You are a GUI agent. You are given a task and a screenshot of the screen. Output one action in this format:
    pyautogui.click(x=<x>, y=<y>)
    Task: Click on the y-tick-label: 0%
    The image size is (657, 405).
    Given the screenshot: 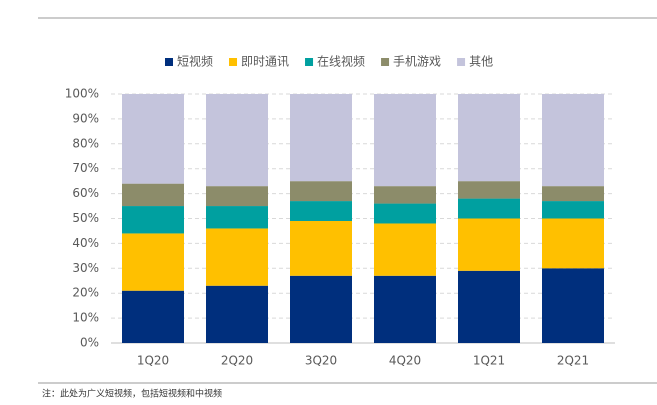 What is the action you would take?
    pyautogui.click(x=89, y=343)
    